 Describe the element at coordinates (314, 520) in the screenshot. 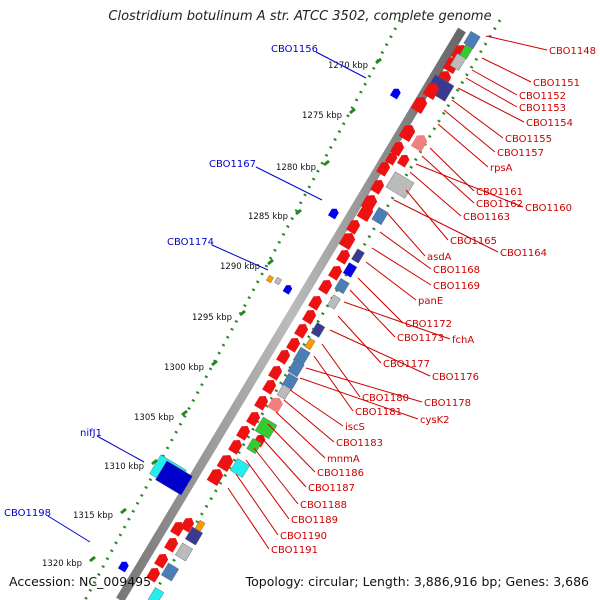

I see `right-gene-label: CBO1189` at that location.